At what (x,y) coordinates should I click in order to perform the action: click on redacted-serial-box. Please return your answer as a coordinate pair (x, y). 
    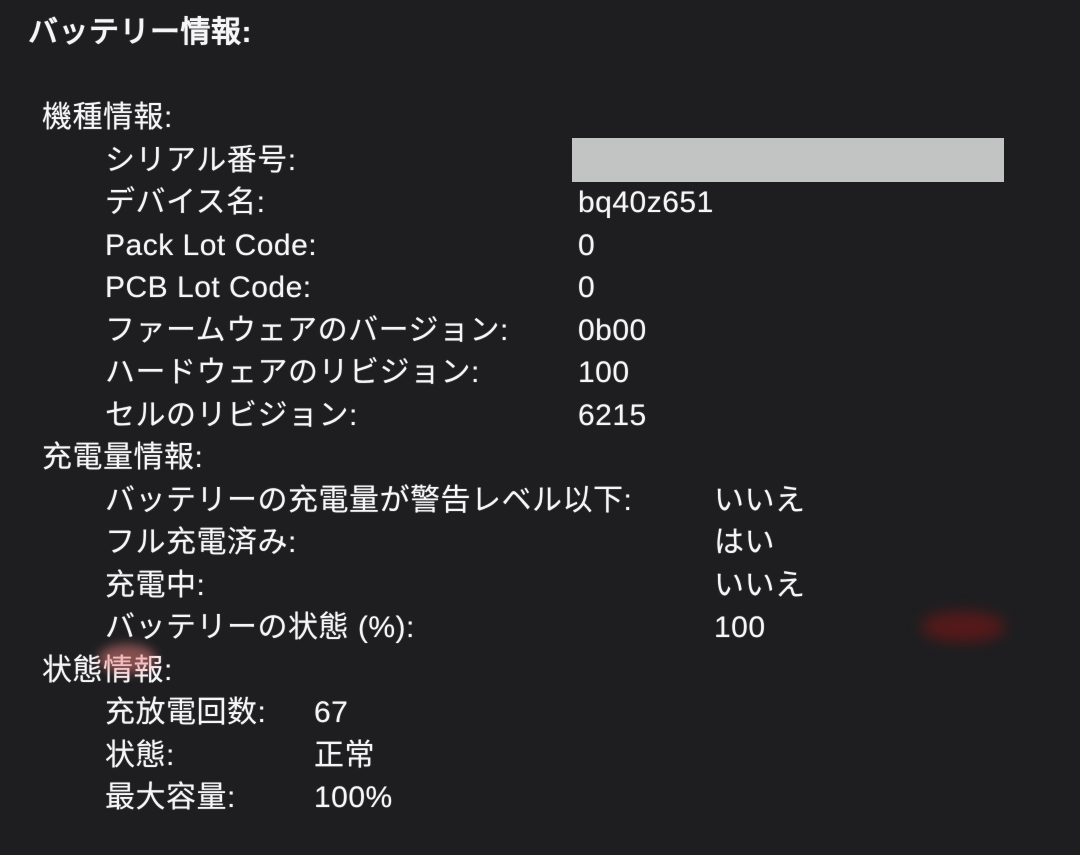
    Looking at the image, I should click on (788, 159).